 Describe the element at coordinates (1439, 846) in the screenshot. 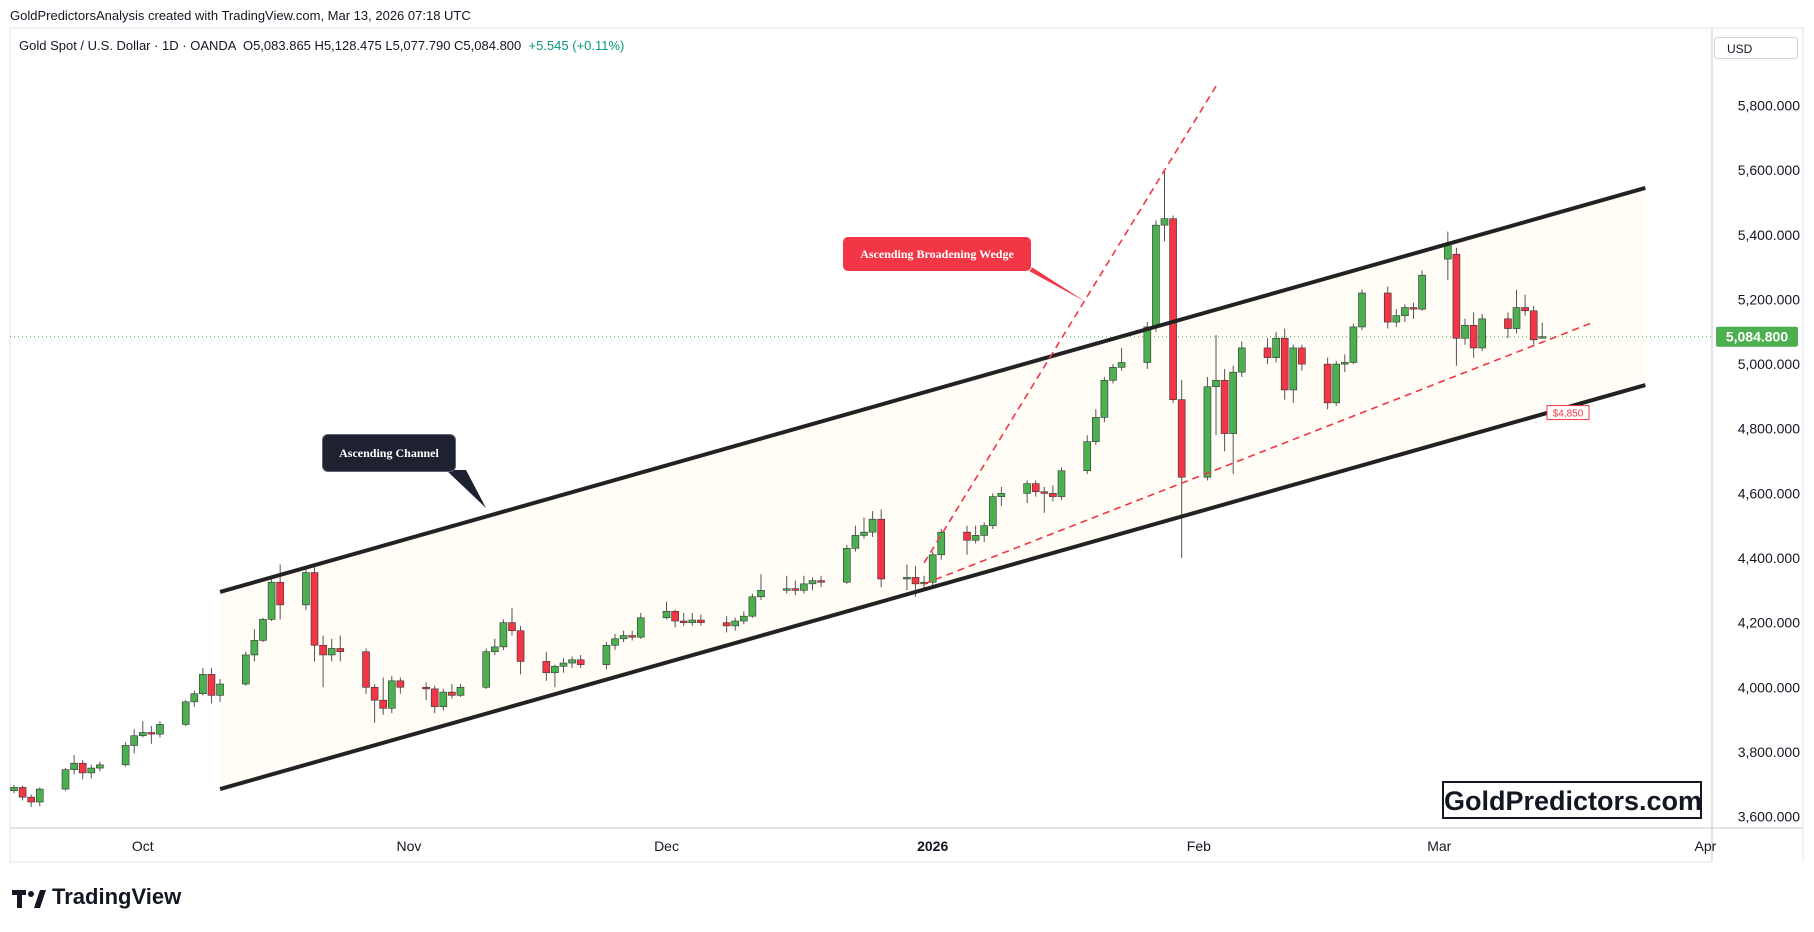

I see `time-tick-label: Mar` at that location.